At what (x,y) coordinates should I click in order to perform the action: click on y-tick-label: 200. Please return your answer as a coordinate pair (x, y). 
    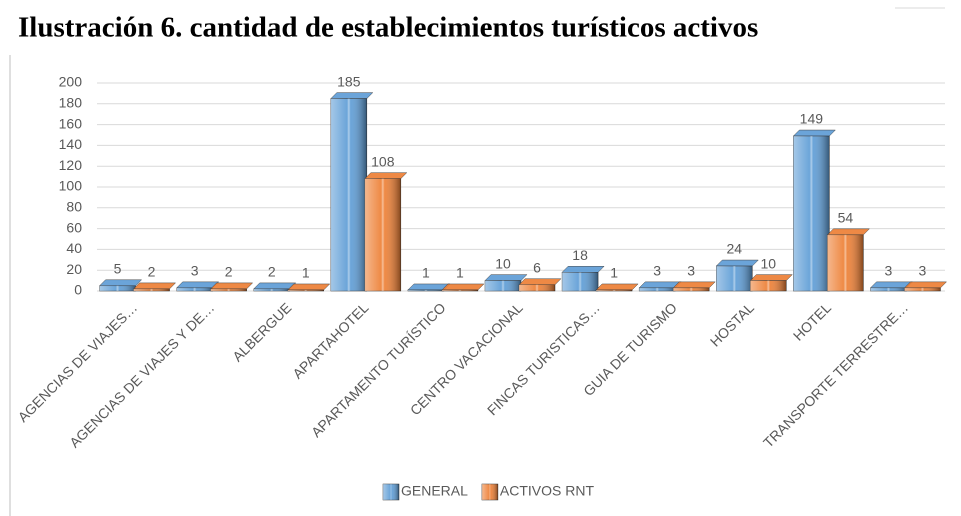
    Looking at the image, I should click on (71, 82).